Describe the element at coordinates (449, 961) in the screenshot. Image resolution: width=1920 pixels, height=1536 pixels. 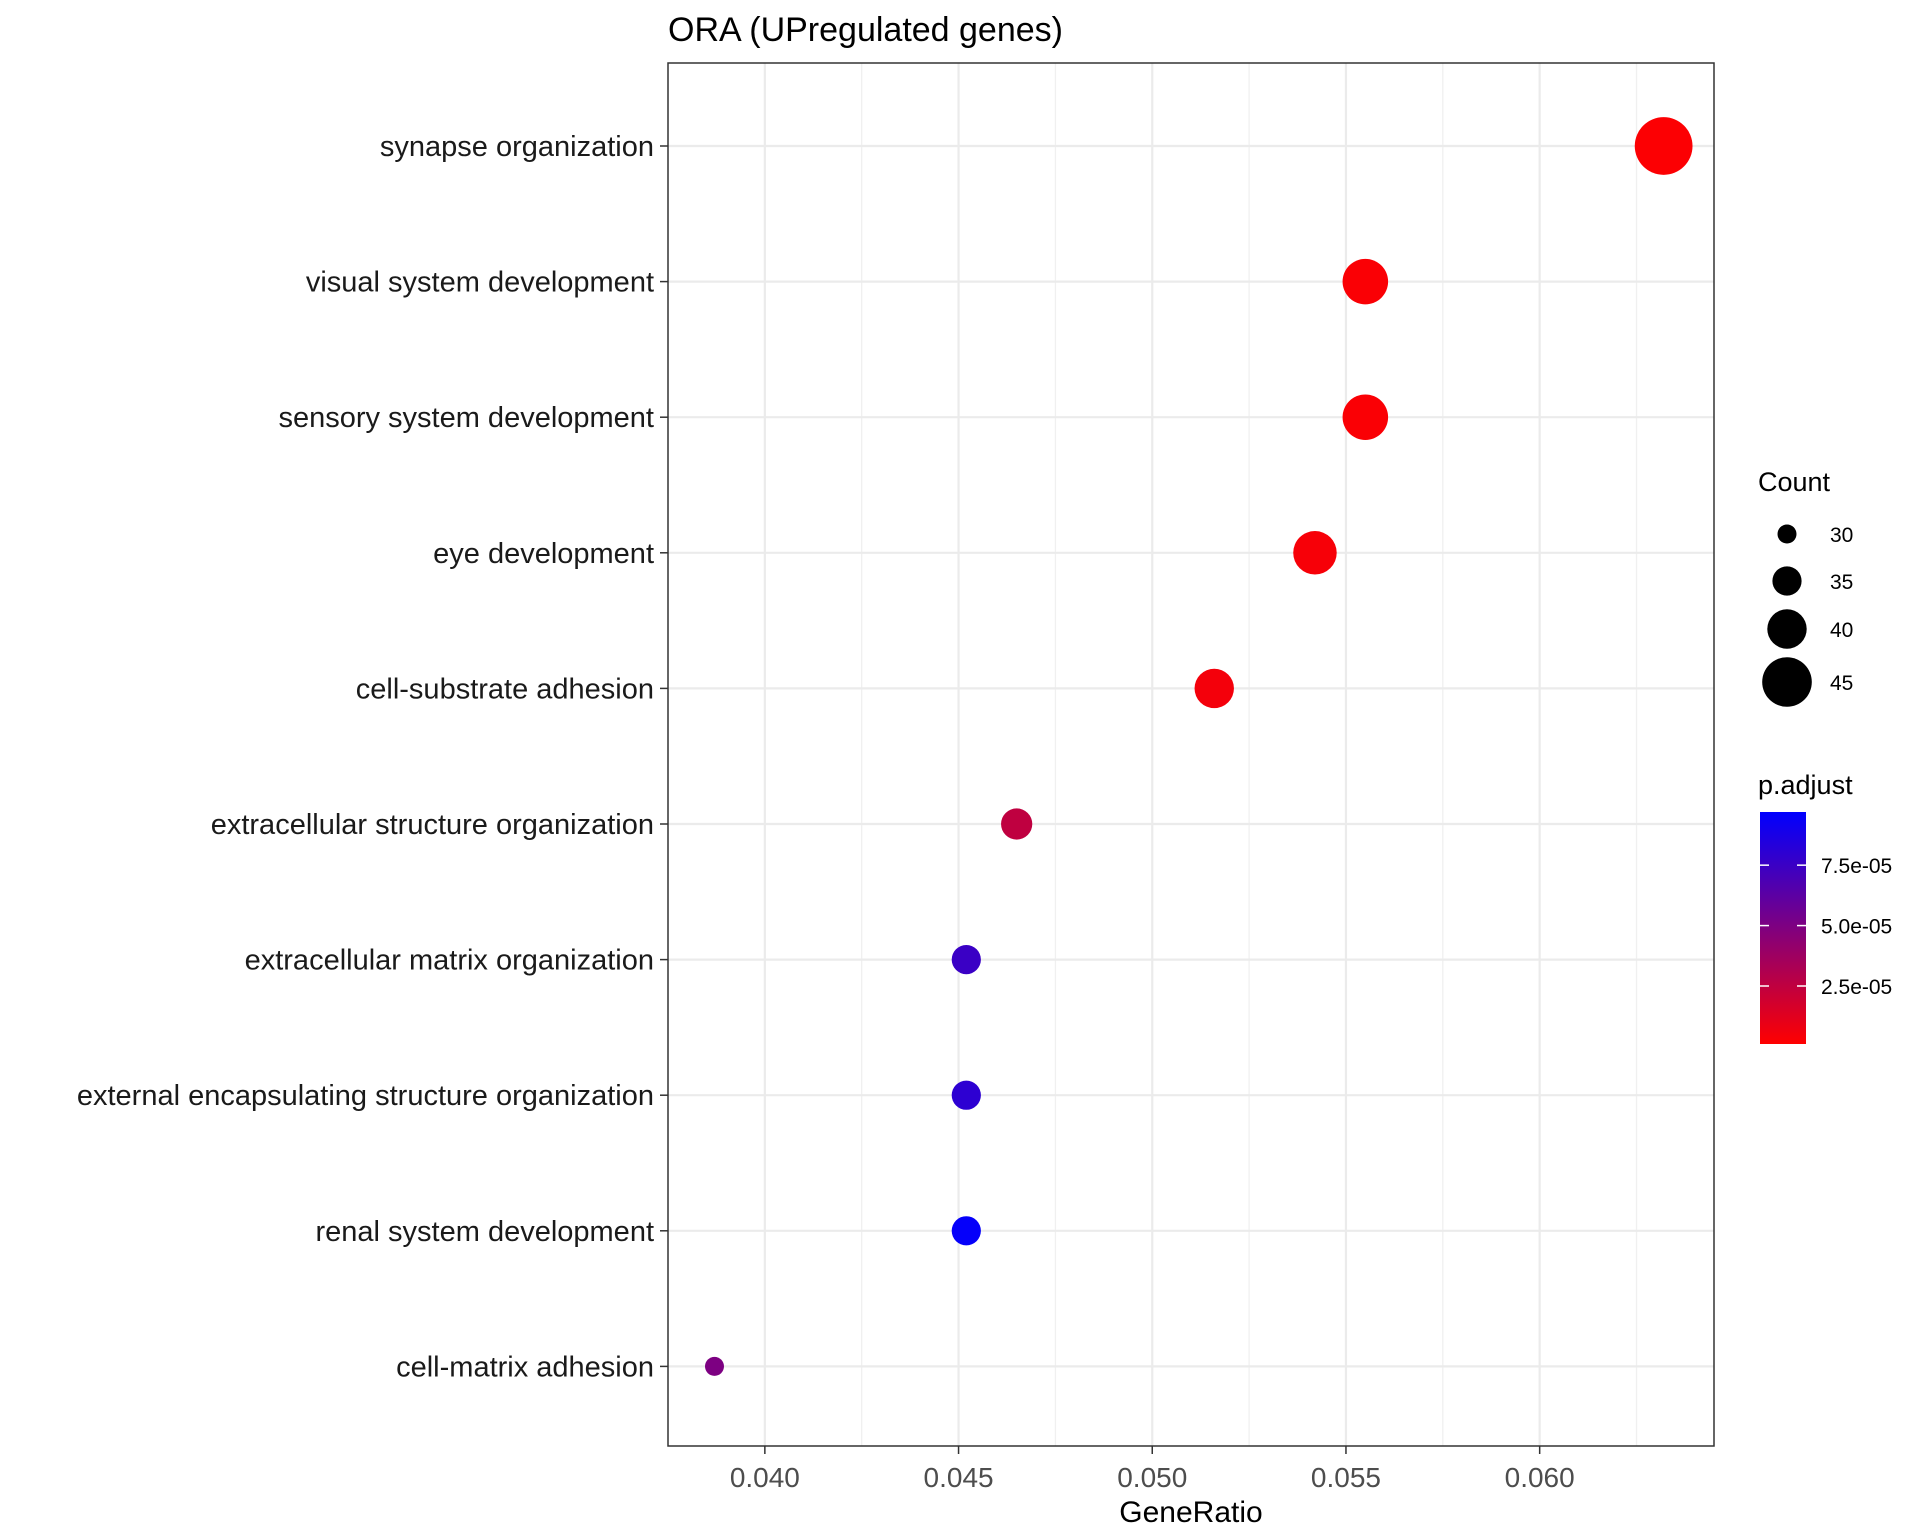
I see `y-tick-label: extracellular matrix organization` at that location.